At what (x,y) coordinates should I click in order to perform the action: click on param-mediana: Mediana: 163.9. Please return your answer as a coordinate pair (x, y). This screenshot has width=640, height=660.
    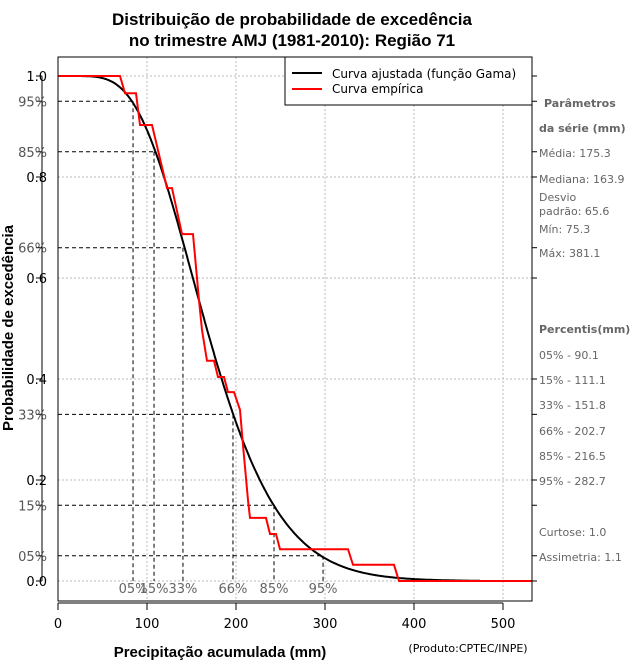
    Looking at the image, I should click on (581, 179).